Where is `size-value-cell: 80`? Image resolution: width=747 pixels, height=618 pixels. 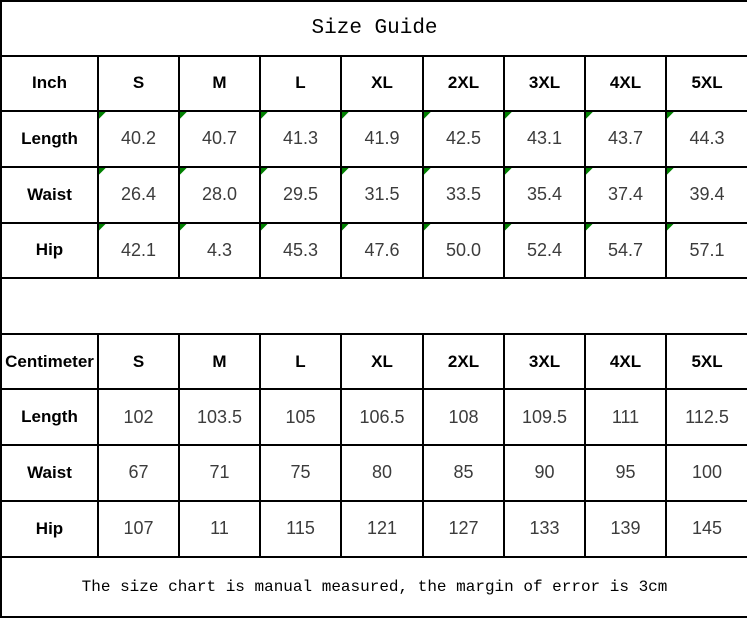 size-value-cell: 80 is located at coordinates (382, 473).